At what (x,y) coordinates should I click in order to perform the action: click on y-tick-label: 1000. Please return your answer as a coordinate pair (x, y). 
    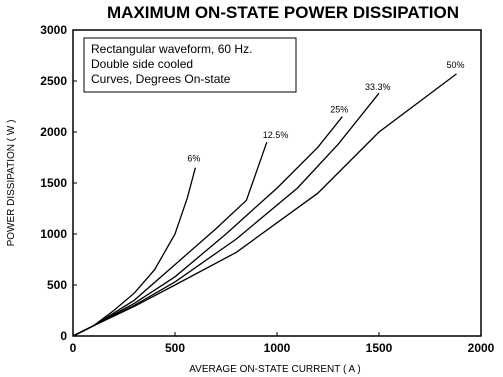
    Looking at the image, I should click on (53, 234).